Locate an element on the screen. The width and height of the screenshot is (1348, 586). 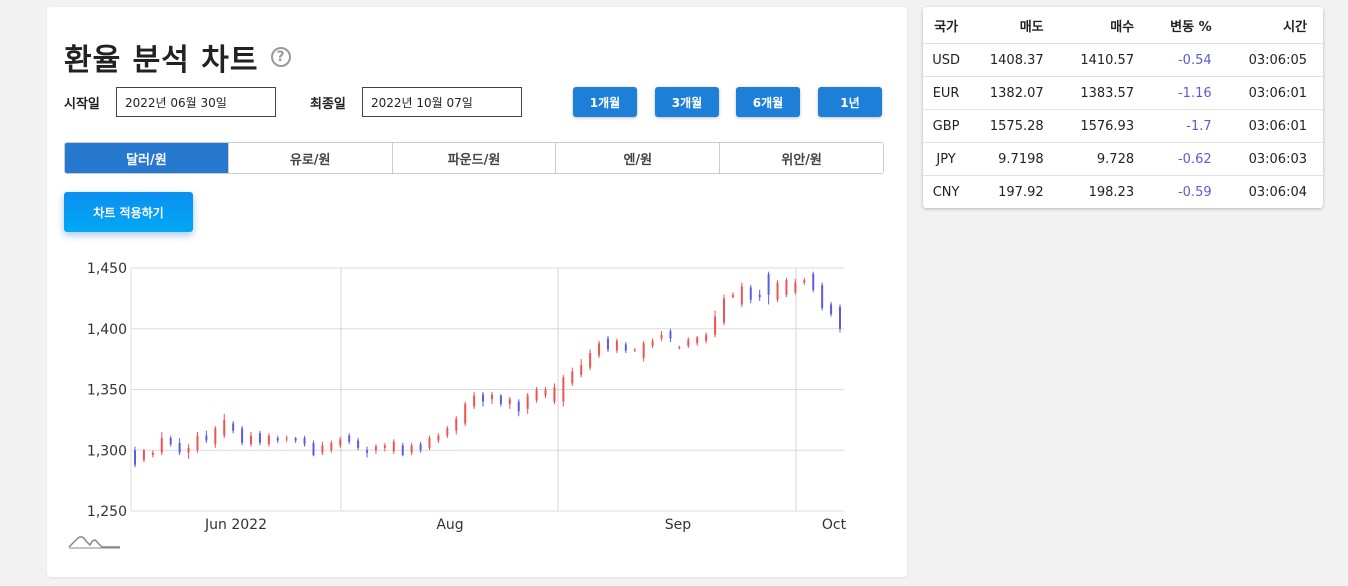
tab-usd-krw: 달러/원 is located at coordinates (147, 158).